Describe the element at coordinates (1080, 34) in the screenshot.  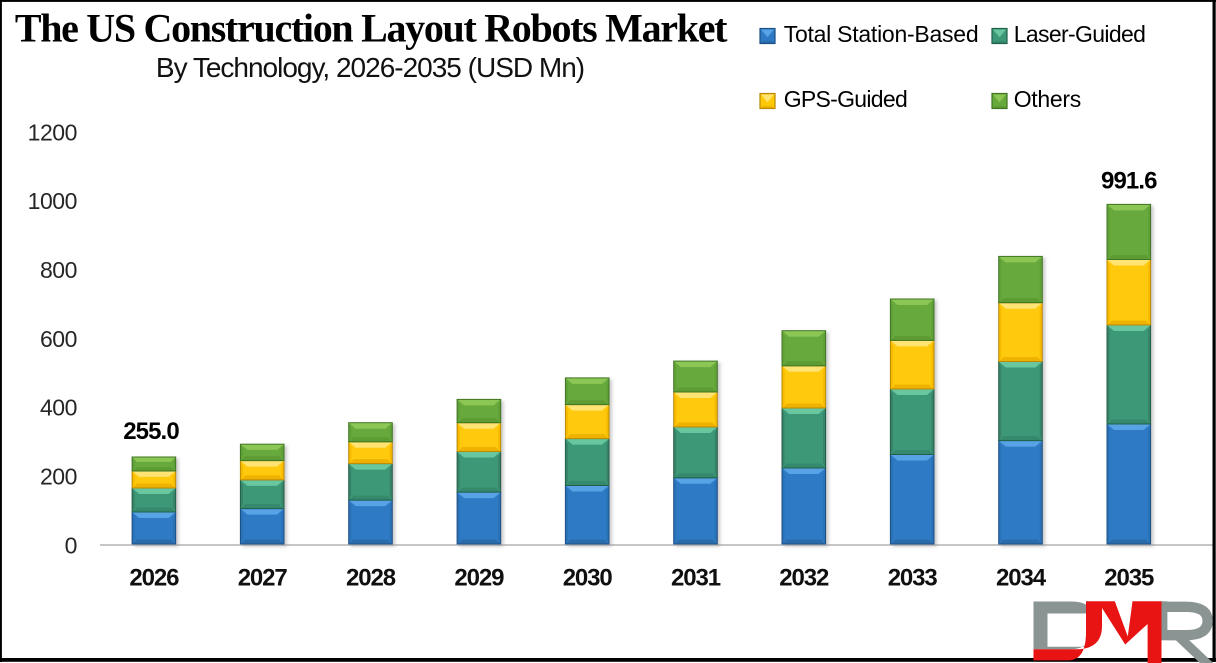
I see `svg-text: Laser-Guided` at that location.